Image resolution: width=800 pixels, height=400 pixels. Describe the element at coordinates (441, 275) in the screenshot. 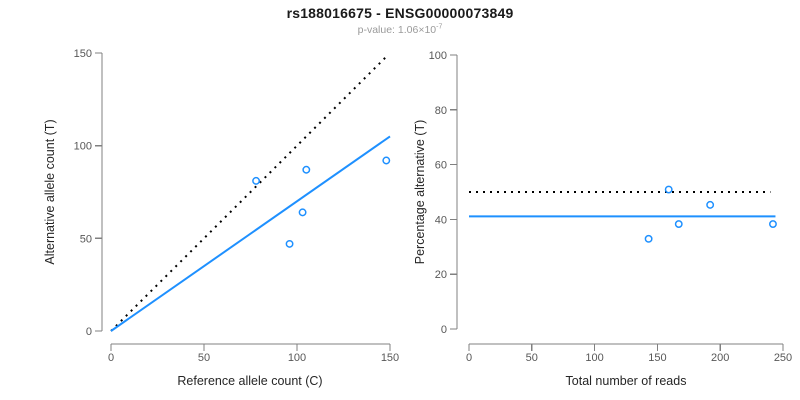

I see `y-tick-label: 20` at that location.